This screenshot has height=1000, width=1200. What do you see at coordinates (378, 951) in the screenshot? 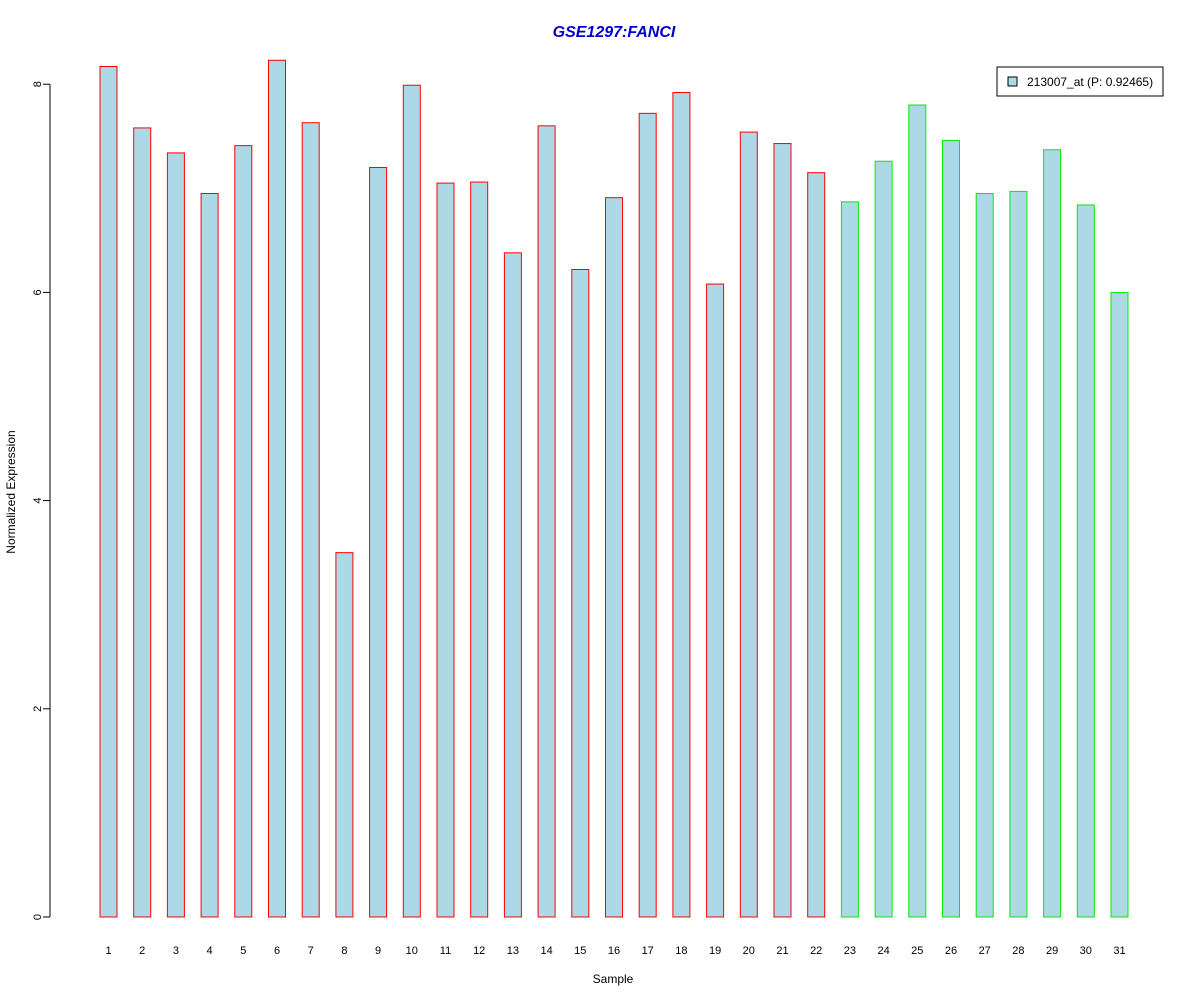
I see `x-tick-label: 9` at bounding box center [378, 951].